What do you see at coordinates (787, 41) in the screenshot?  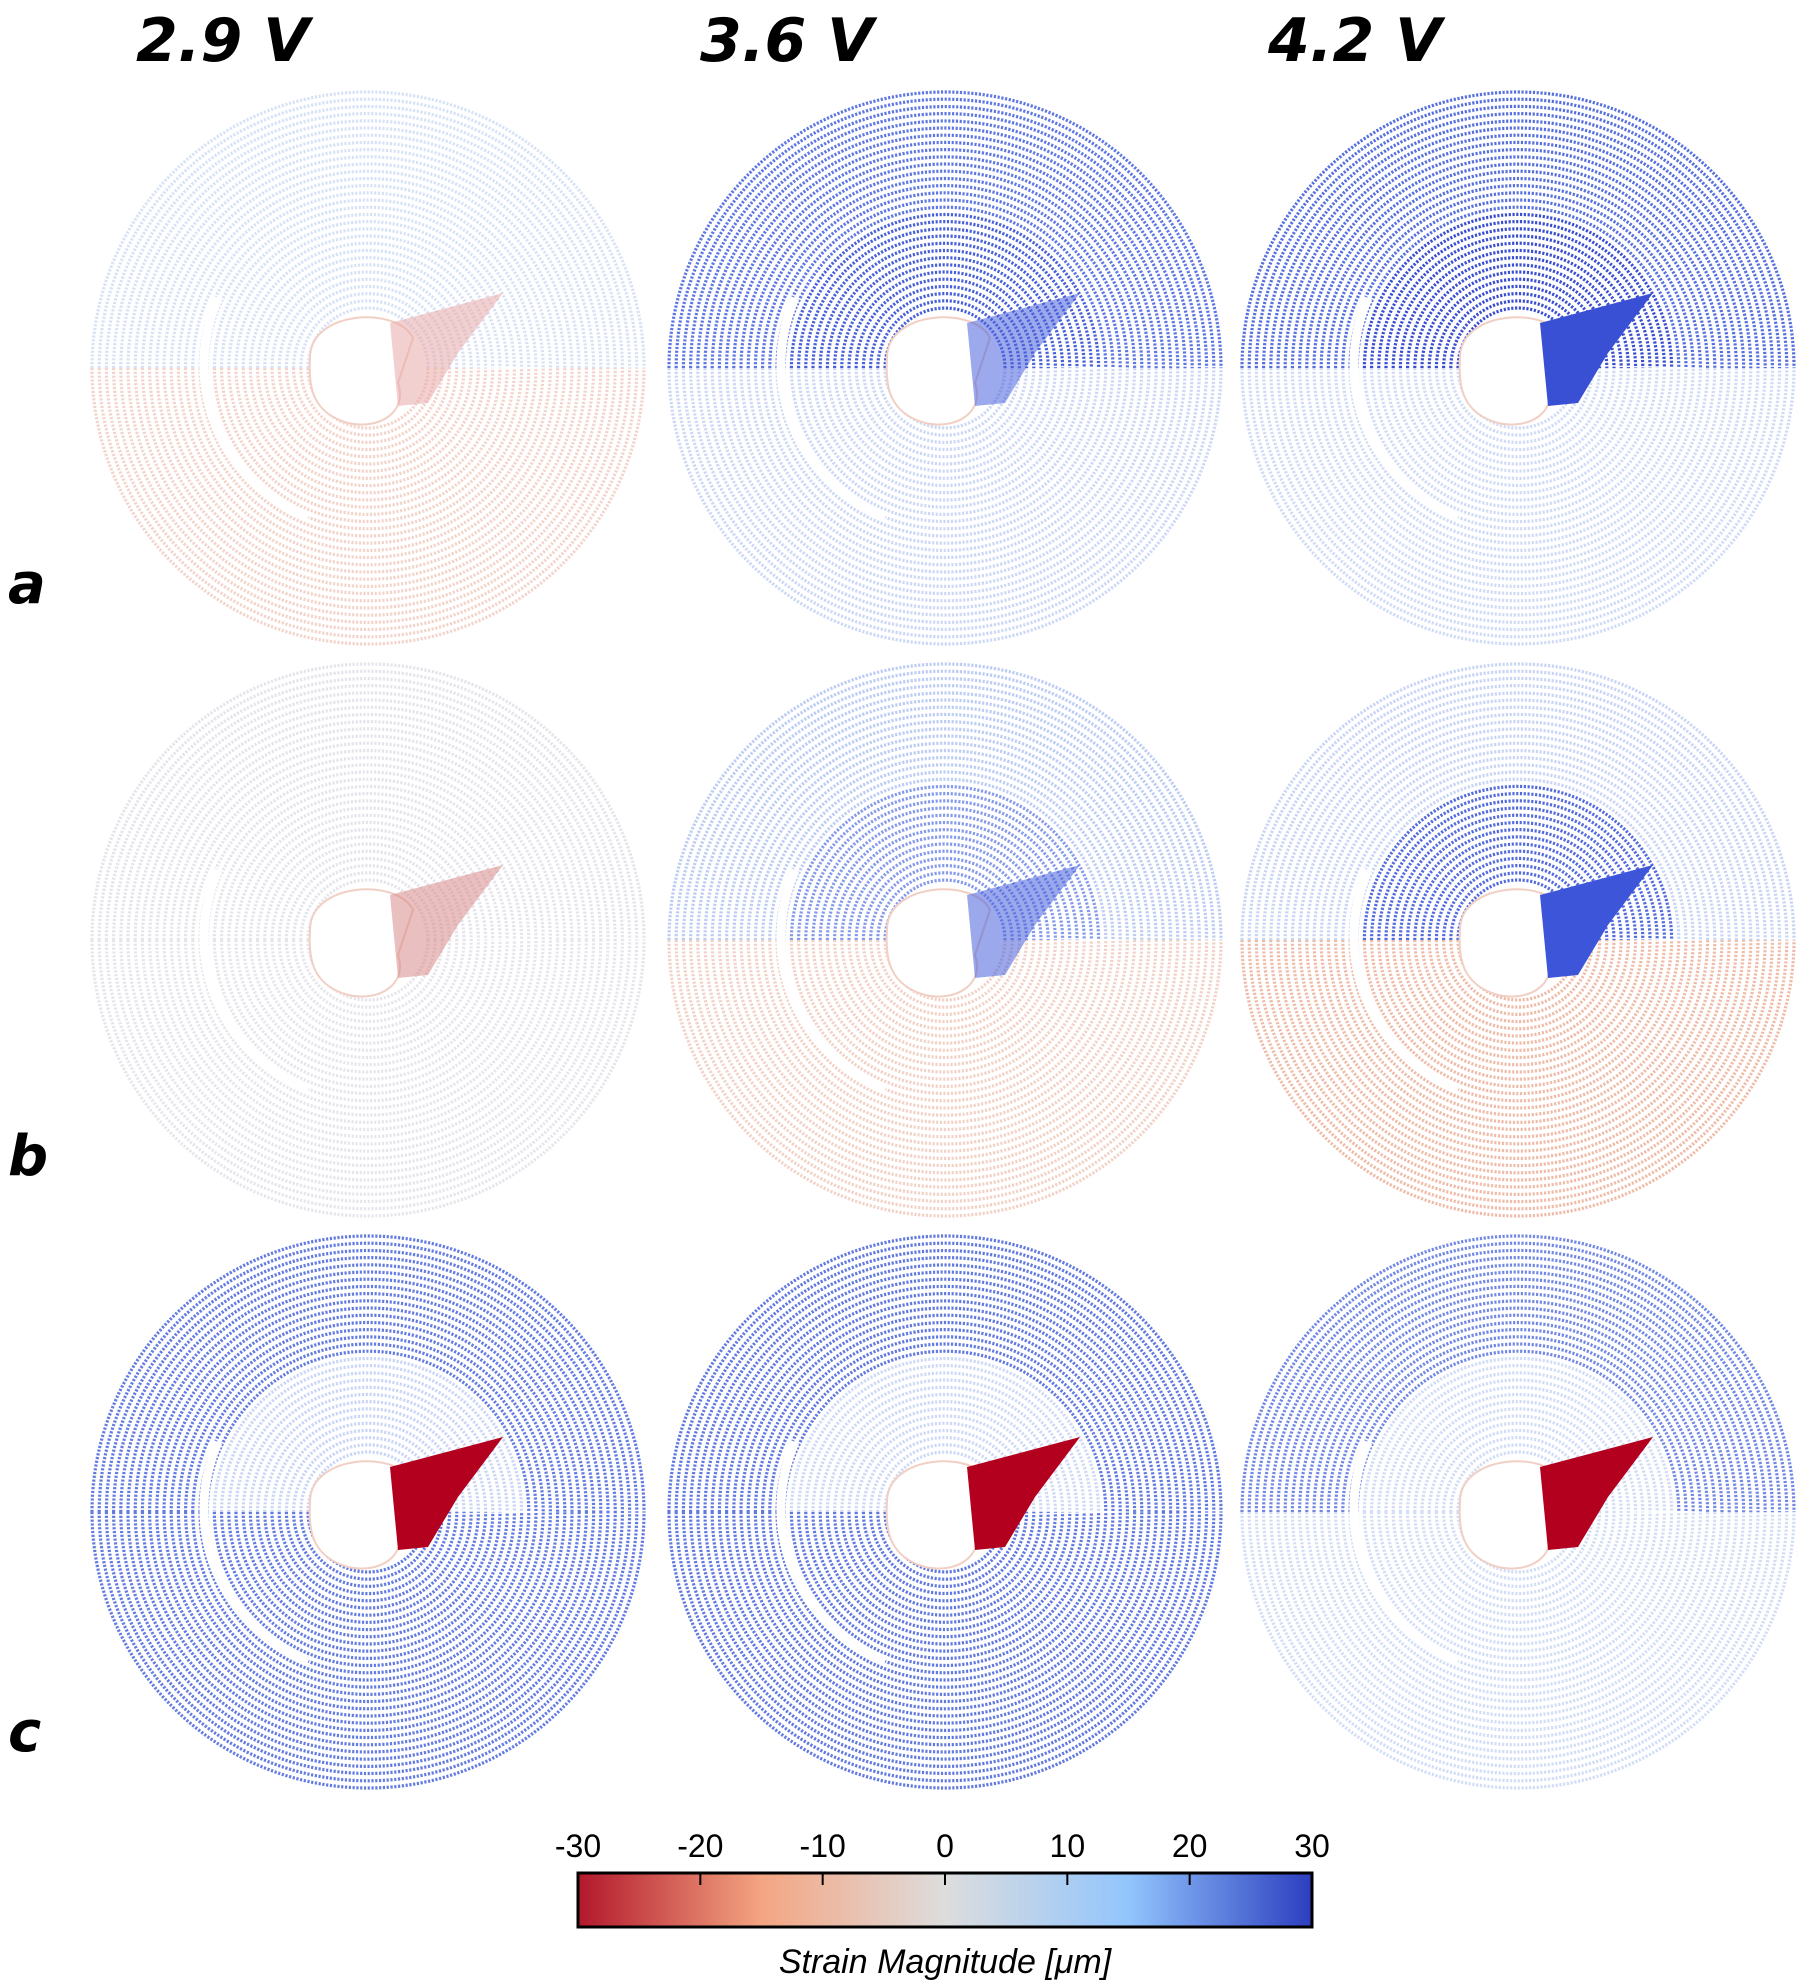 I see `column-title-3-6v: 3.6 V` at bounding box center [787, 41].